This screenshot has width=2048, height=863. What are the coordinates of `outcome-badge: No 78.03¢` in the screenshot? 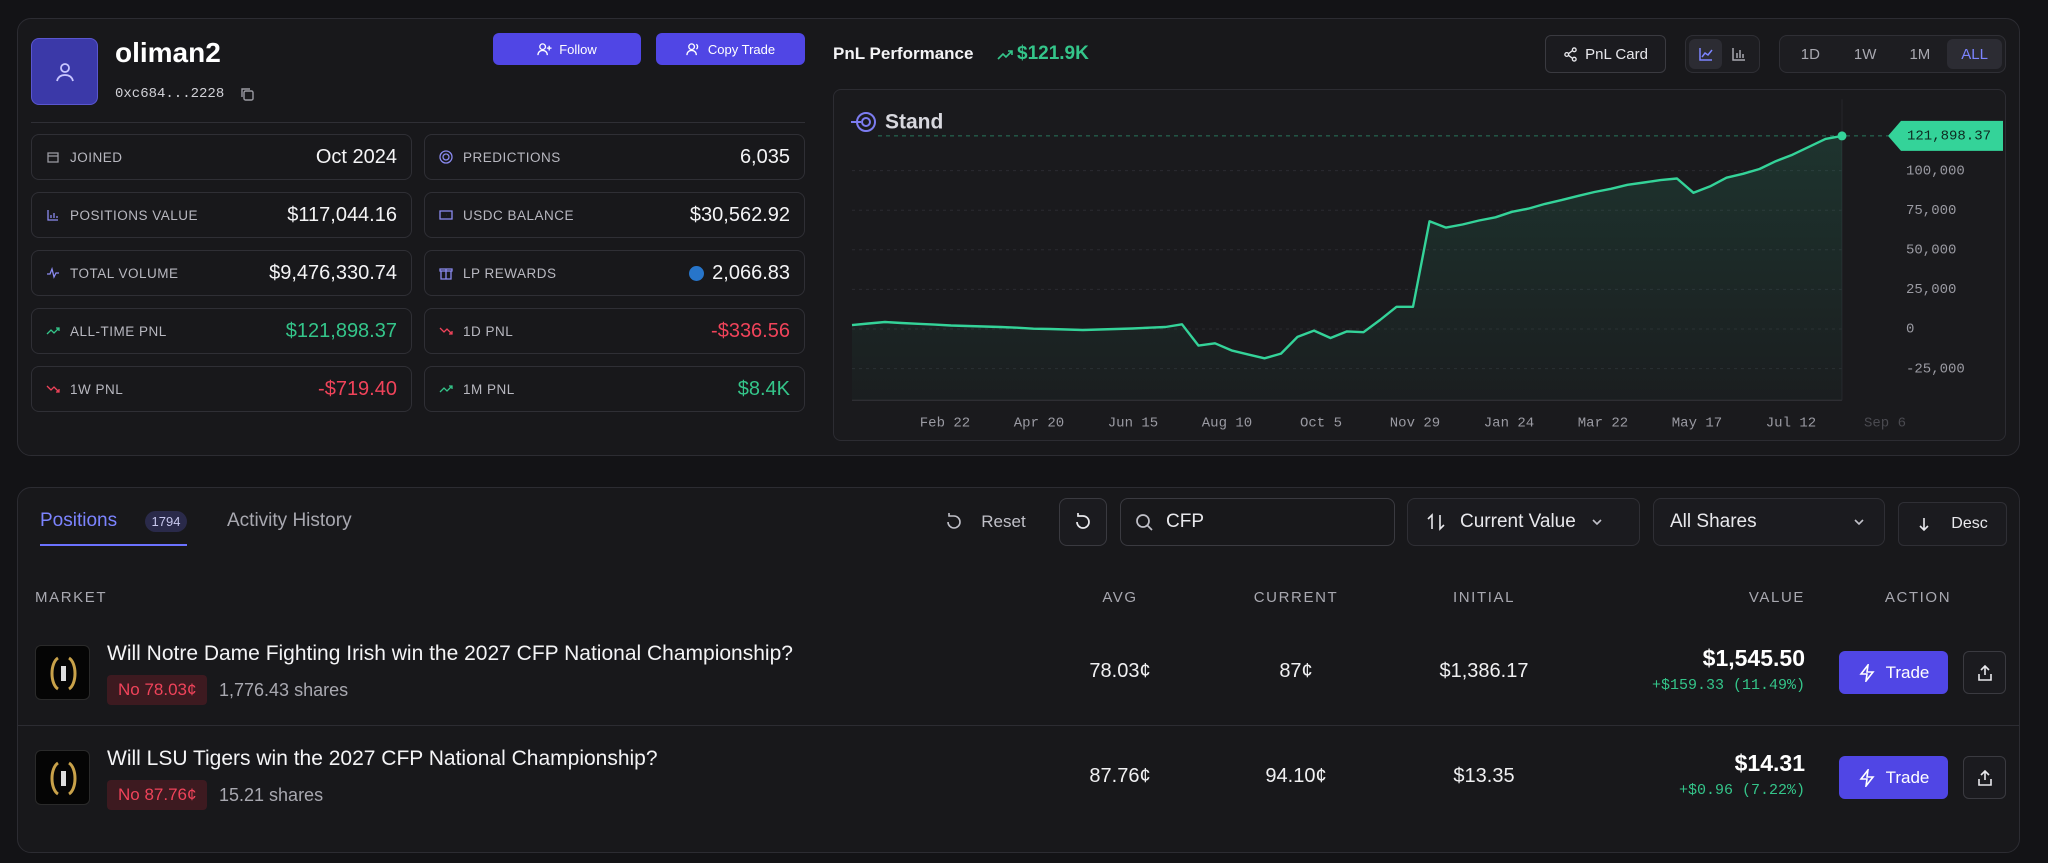 It's located at (157, 690).